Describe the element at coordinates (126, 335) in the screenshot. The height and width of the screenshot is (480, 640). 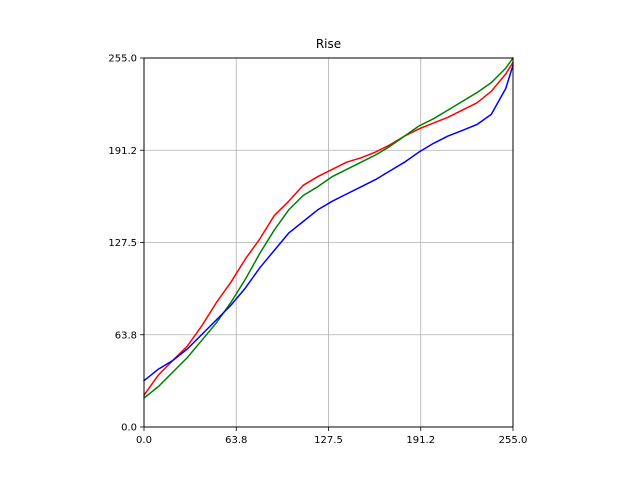
I see `y-tick-label: 63.8` at that location.